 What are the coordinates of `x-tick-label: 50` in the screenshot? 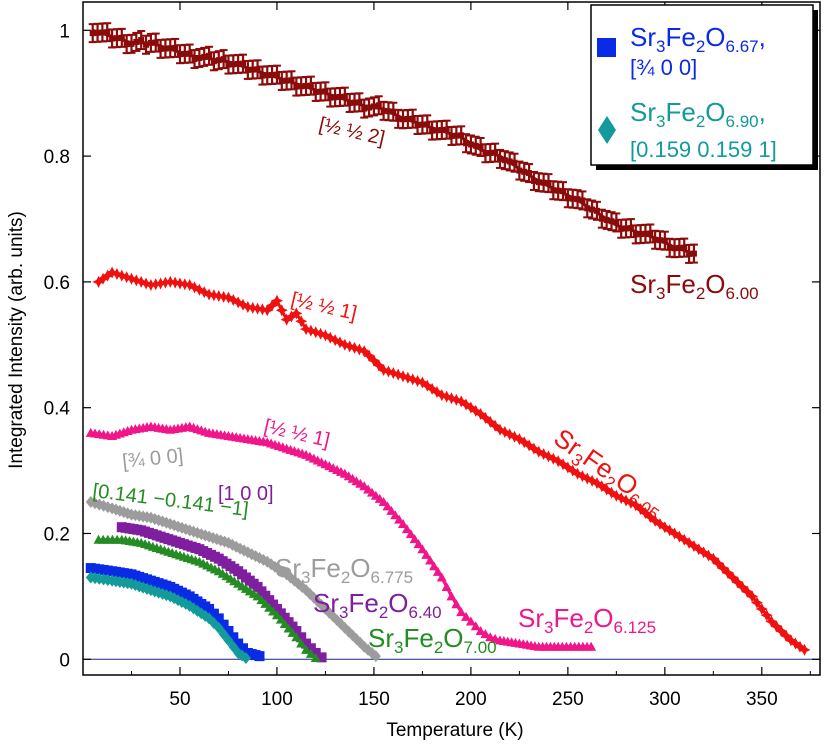 It's located at (179, 699).